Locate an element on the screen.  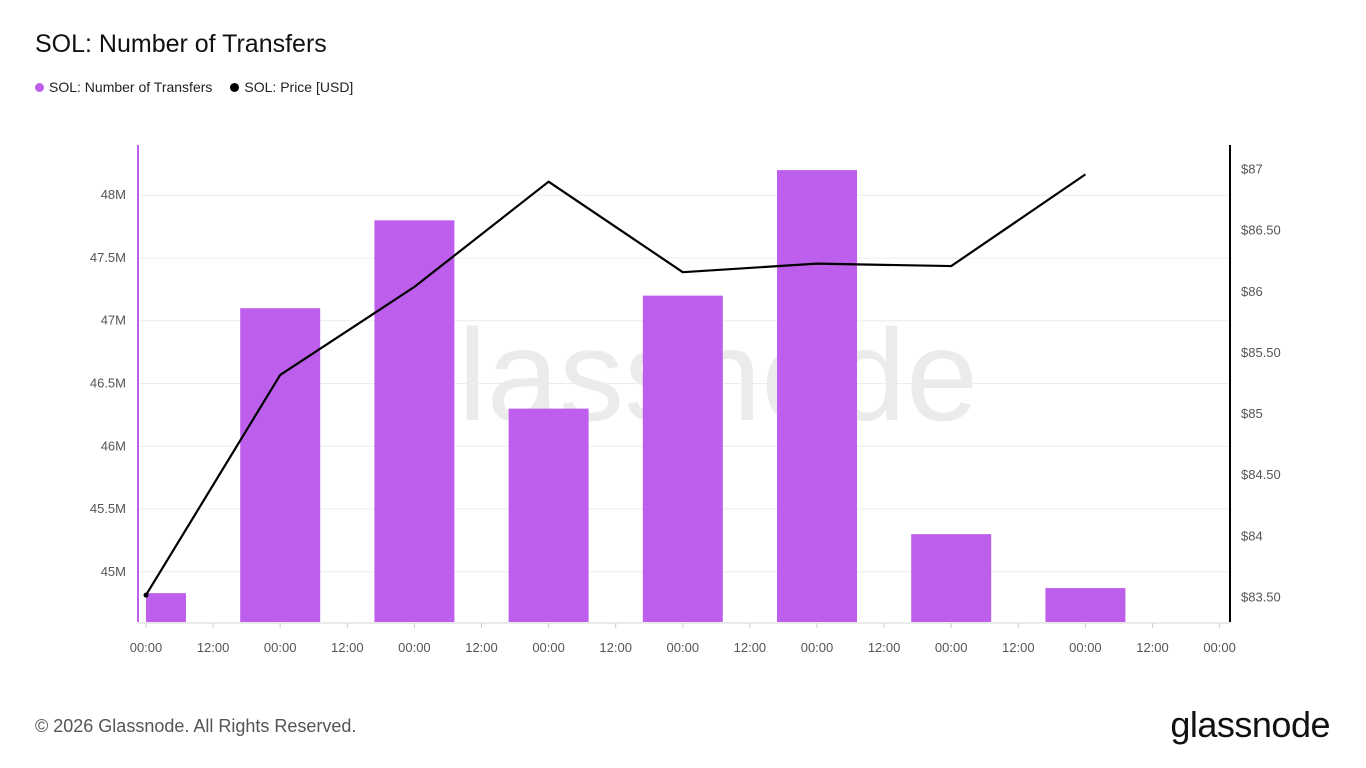
y-left-tick-label: 48M is located at coordinates (113, 194).